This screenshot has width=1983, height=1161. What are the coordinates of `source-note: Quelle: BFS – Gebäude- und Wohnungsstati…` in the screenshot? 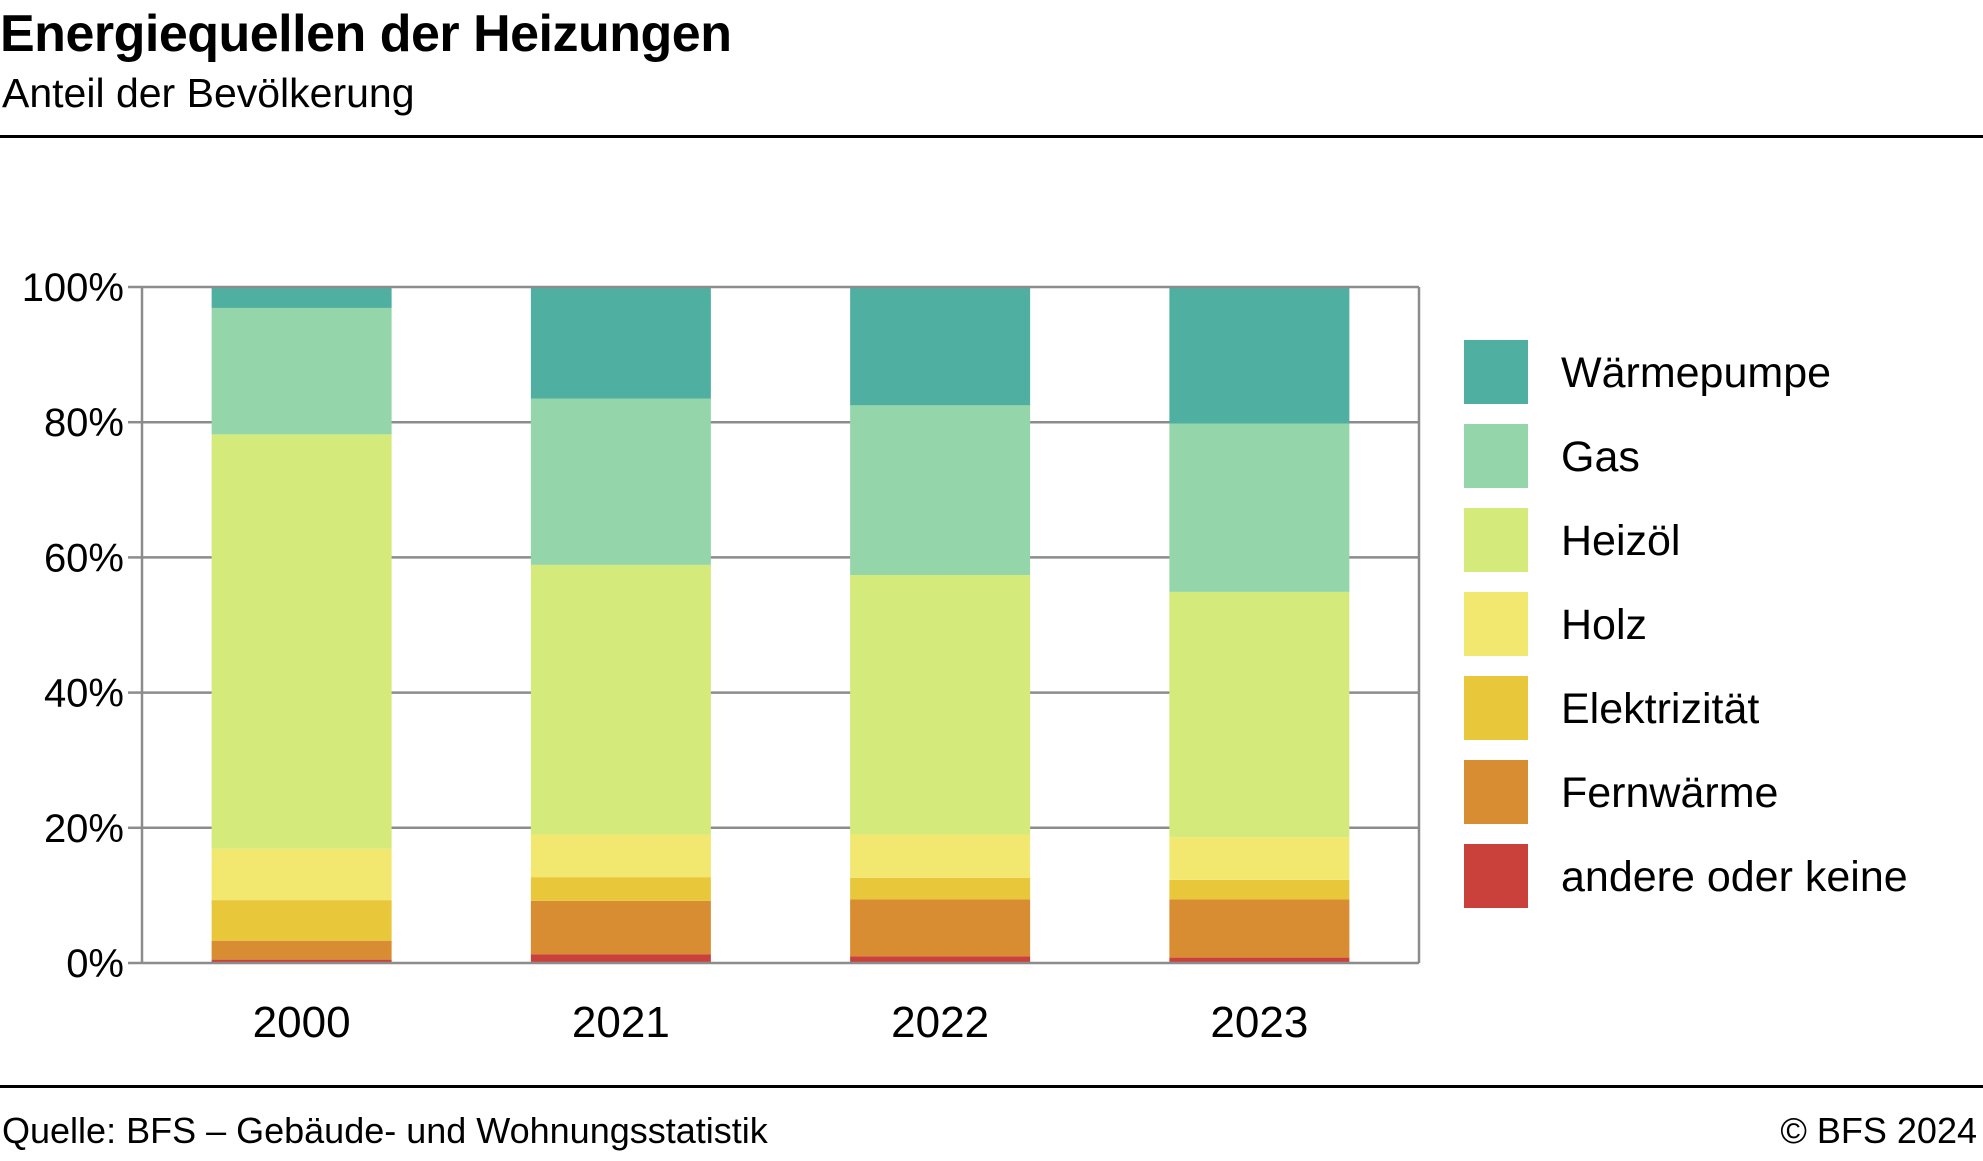 It's located at (385, 1130).